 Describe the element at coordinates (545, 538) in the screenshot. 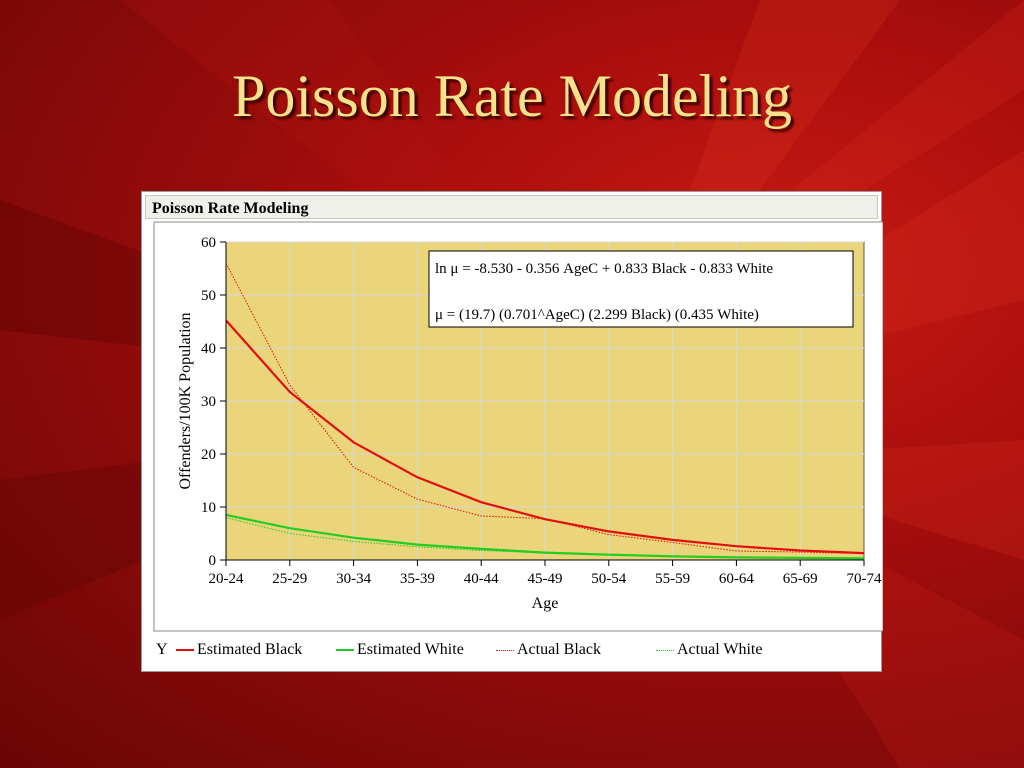

I see `series-line-actual-white` at that location.